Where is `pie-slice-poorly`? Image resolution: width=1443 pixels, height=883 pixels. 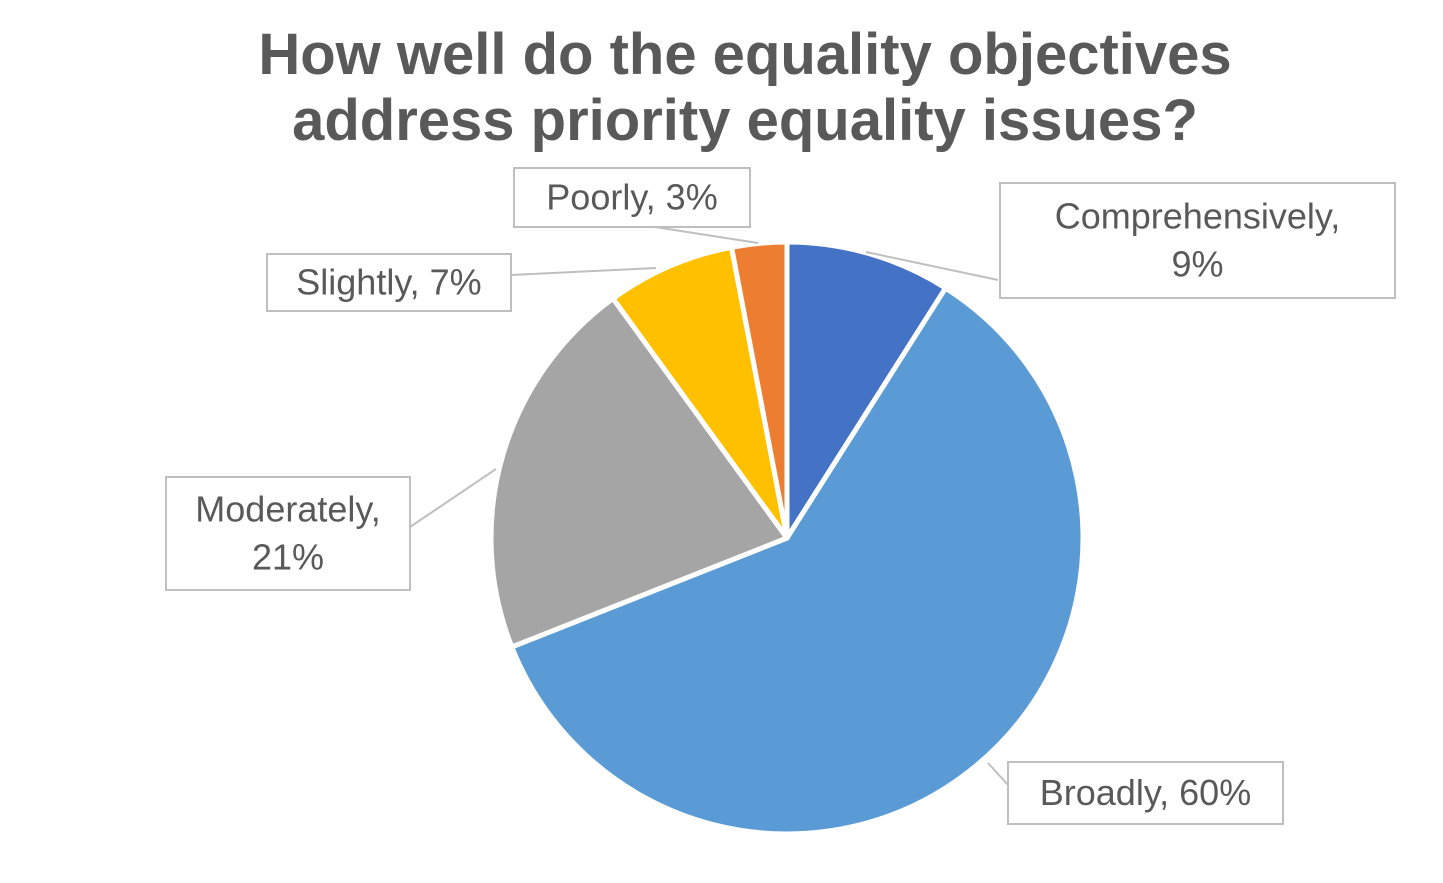
pie-slice-poorly is located at coordinates (759, 390).